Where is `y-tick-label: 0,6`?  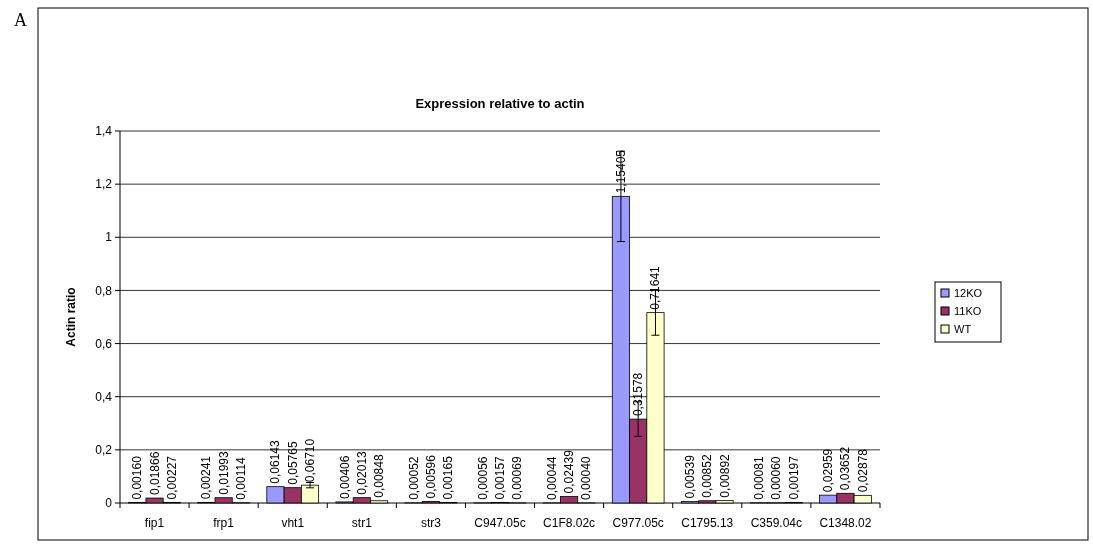 y-tick-label: 0,6 is located at coordinates (104, 343).